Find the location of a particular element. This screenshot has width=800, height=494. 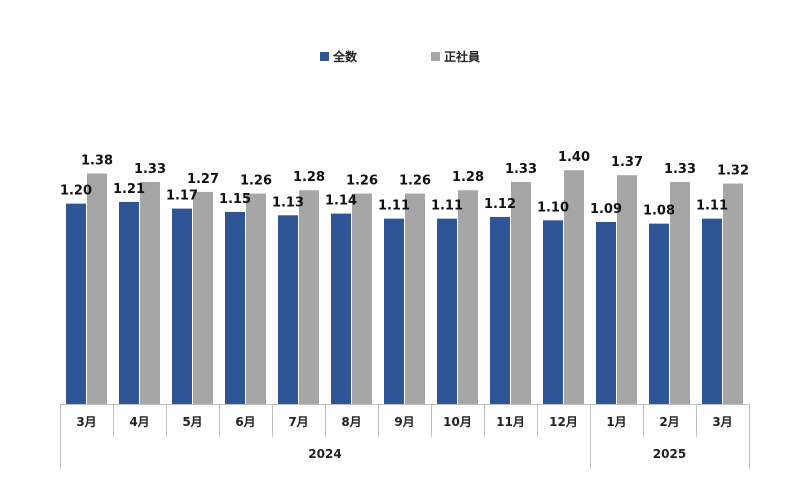

value-label-total-6: 1.11 is located at coordinates (394, 206).